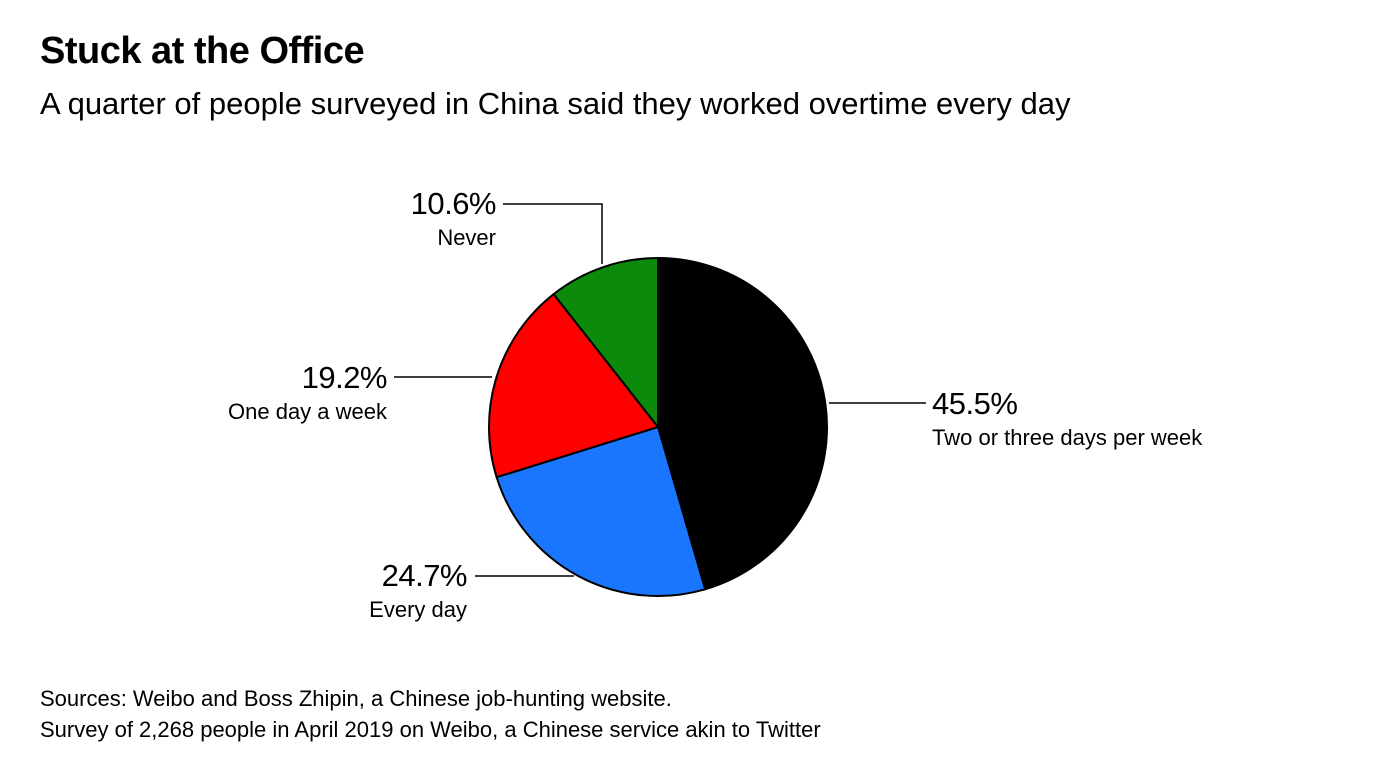 The image size is (1378, 778). Describe the element at coordinates (424, 575) in the screenshot. I see `value-label-every-day: 24.7%` at that location.